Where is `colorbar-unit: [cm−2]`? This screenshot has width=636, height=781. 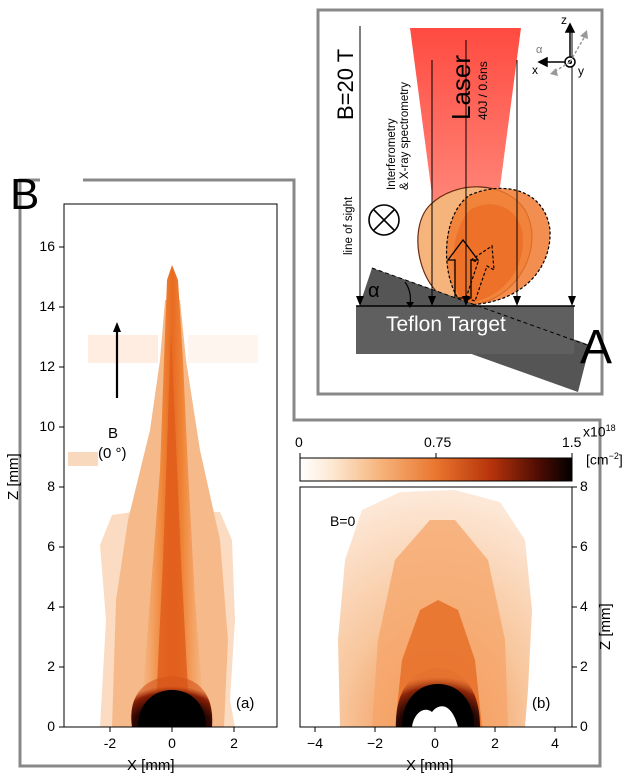 colorbar-unit: [cm−2] is located at coordinates (604, 459).